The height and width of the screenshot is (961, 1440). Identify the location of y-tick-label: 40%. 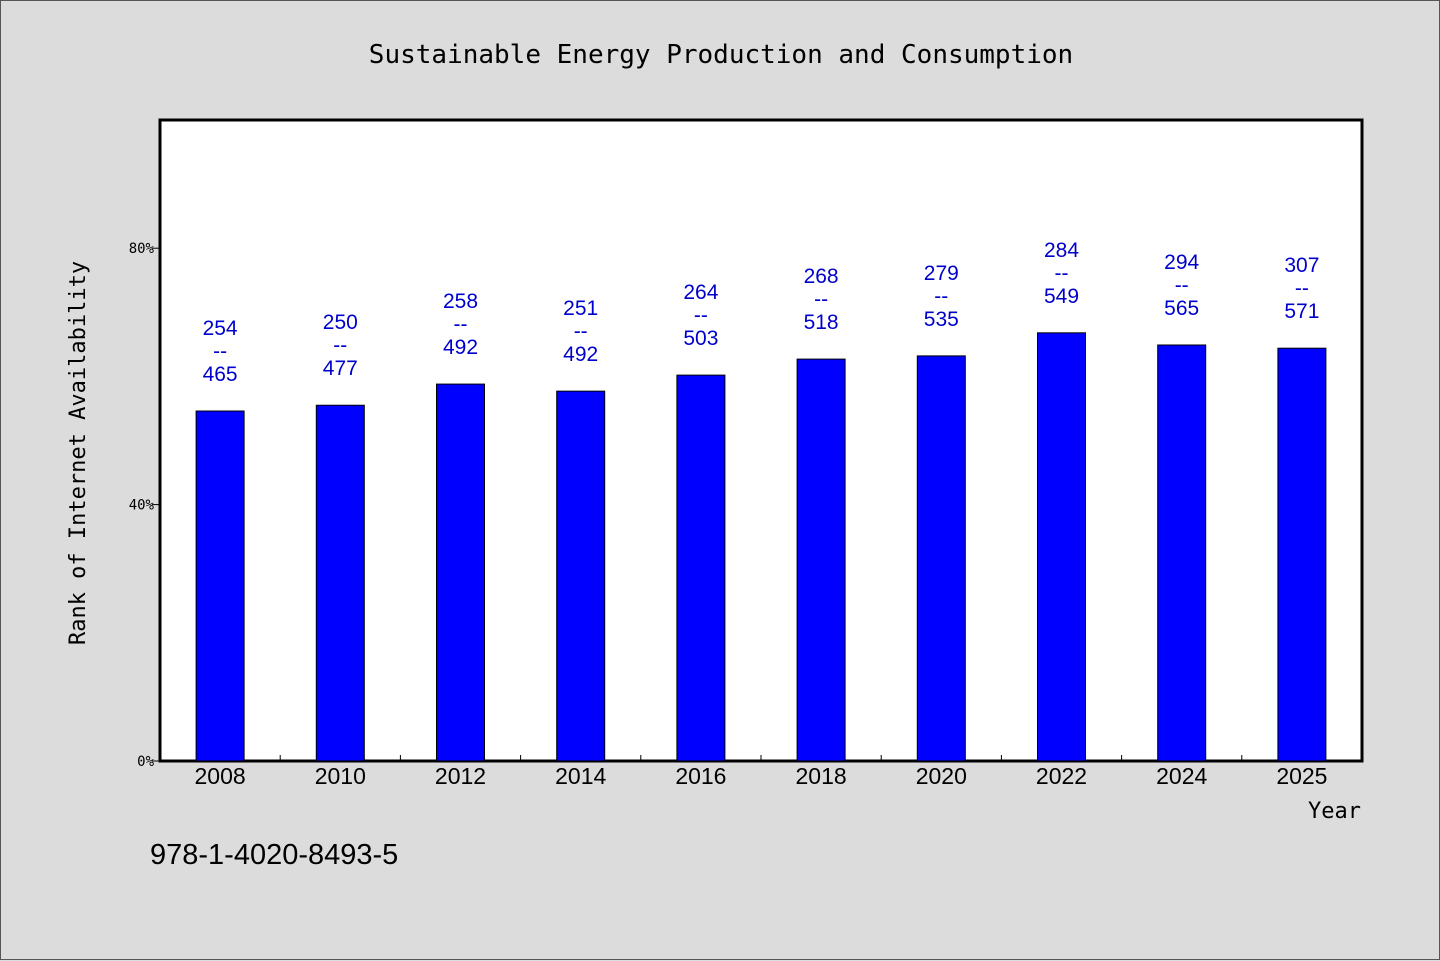
(142, 506).